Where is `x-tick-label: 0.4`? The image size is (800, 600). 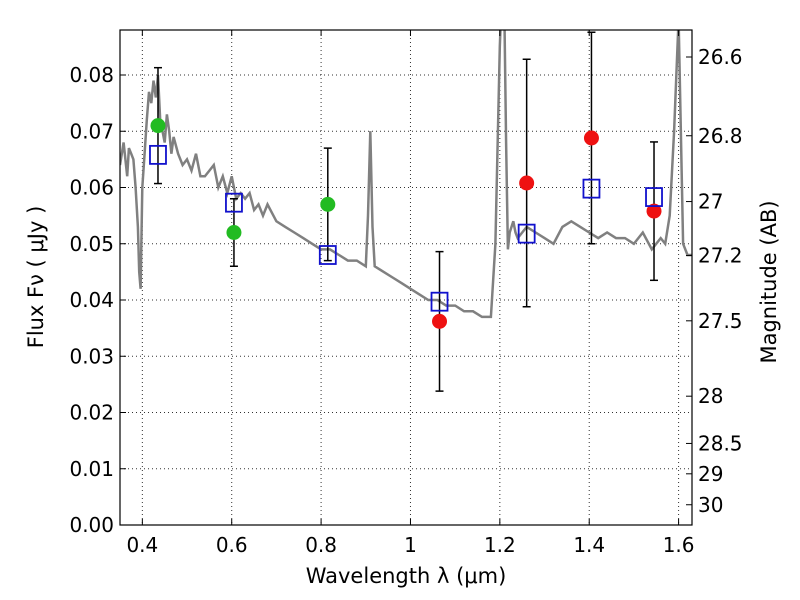
x-tick-label: 0.4 is located at coordinates (142, 545).